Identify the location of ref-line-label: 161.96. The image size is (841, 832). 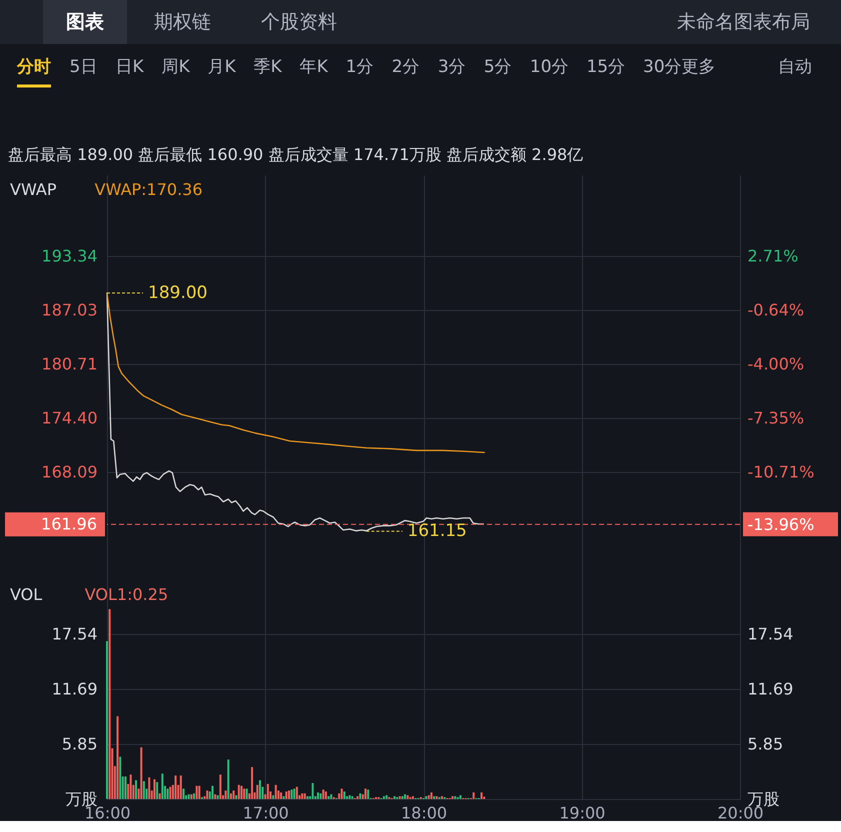
(69, 524).